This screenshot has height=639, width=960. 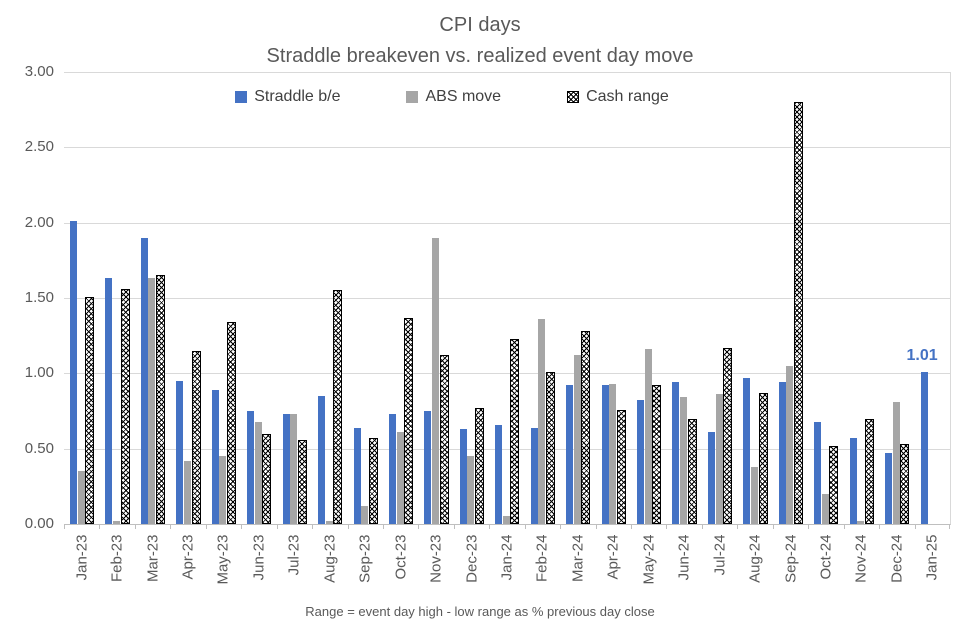 What do you see at coordinates (627, 96) in the screenshot?
I see `legend-label-cash: Cash range` at bounding box center [627, 96].